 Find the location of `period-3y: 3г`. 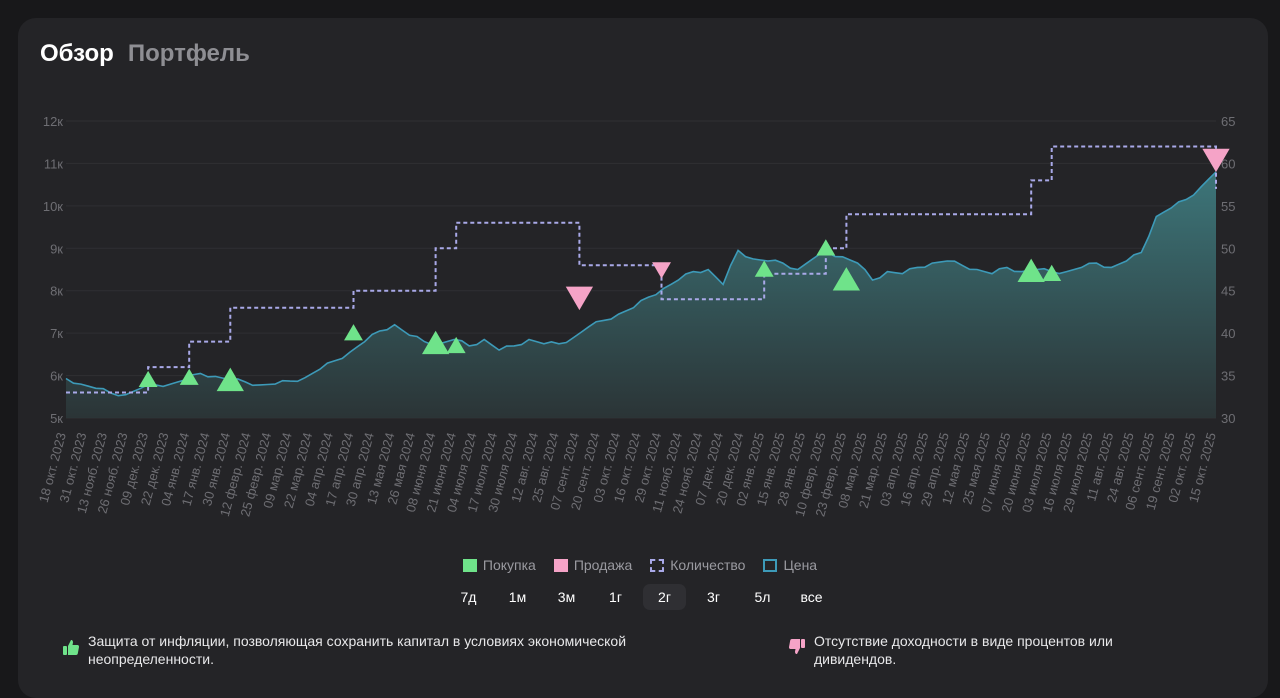

period-3y: 3г is located at coordinates (713, 597).